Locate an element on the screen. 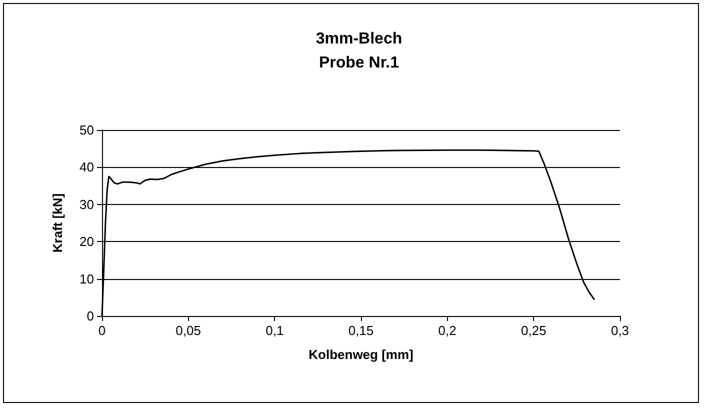  y-tick-label: 40 is located at coordinates (87, 167).